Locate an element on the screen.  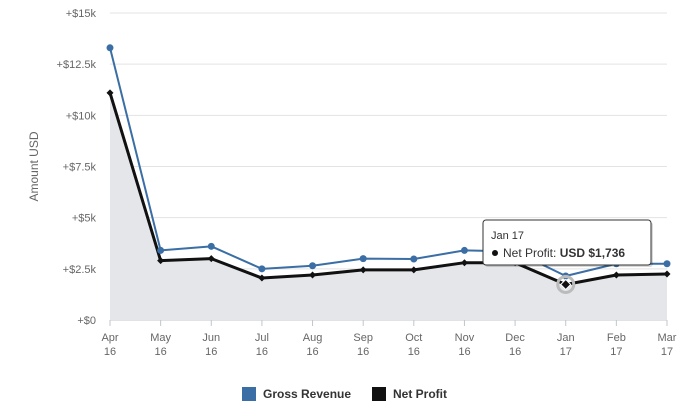
x-tick-label: Jan is located at coordinates (566, 338).